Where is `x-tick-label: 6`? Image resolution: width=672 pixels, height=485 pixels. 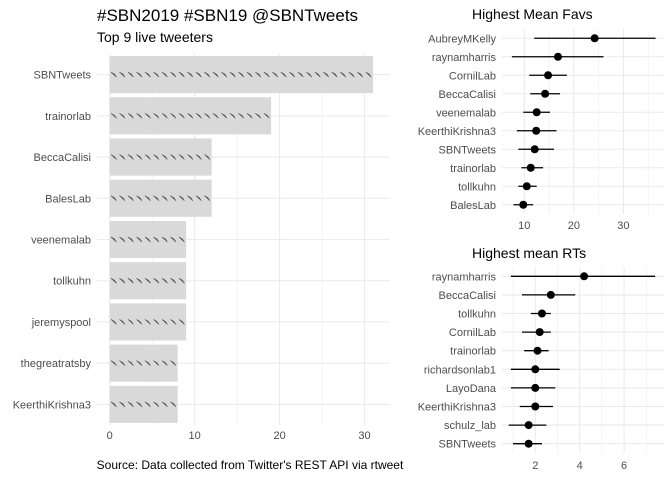 x-tick-label: 6 is located at coordinates (624, 466).